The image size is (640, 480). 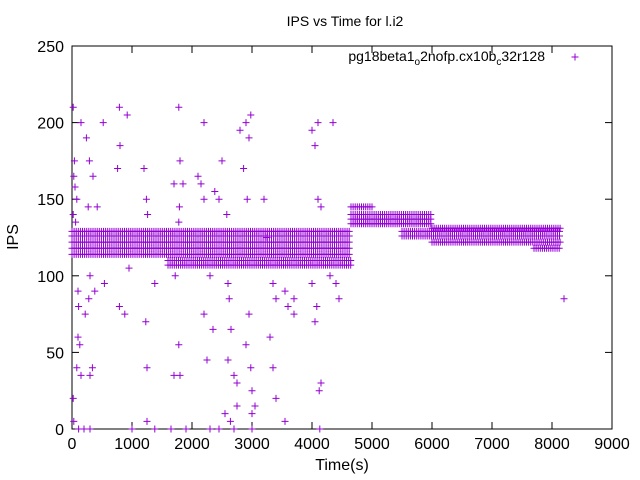 What do you see at coordinates (50, 47) in the screenshot?
I see `y-tick-label: 250` at bounding box center [50, 47].